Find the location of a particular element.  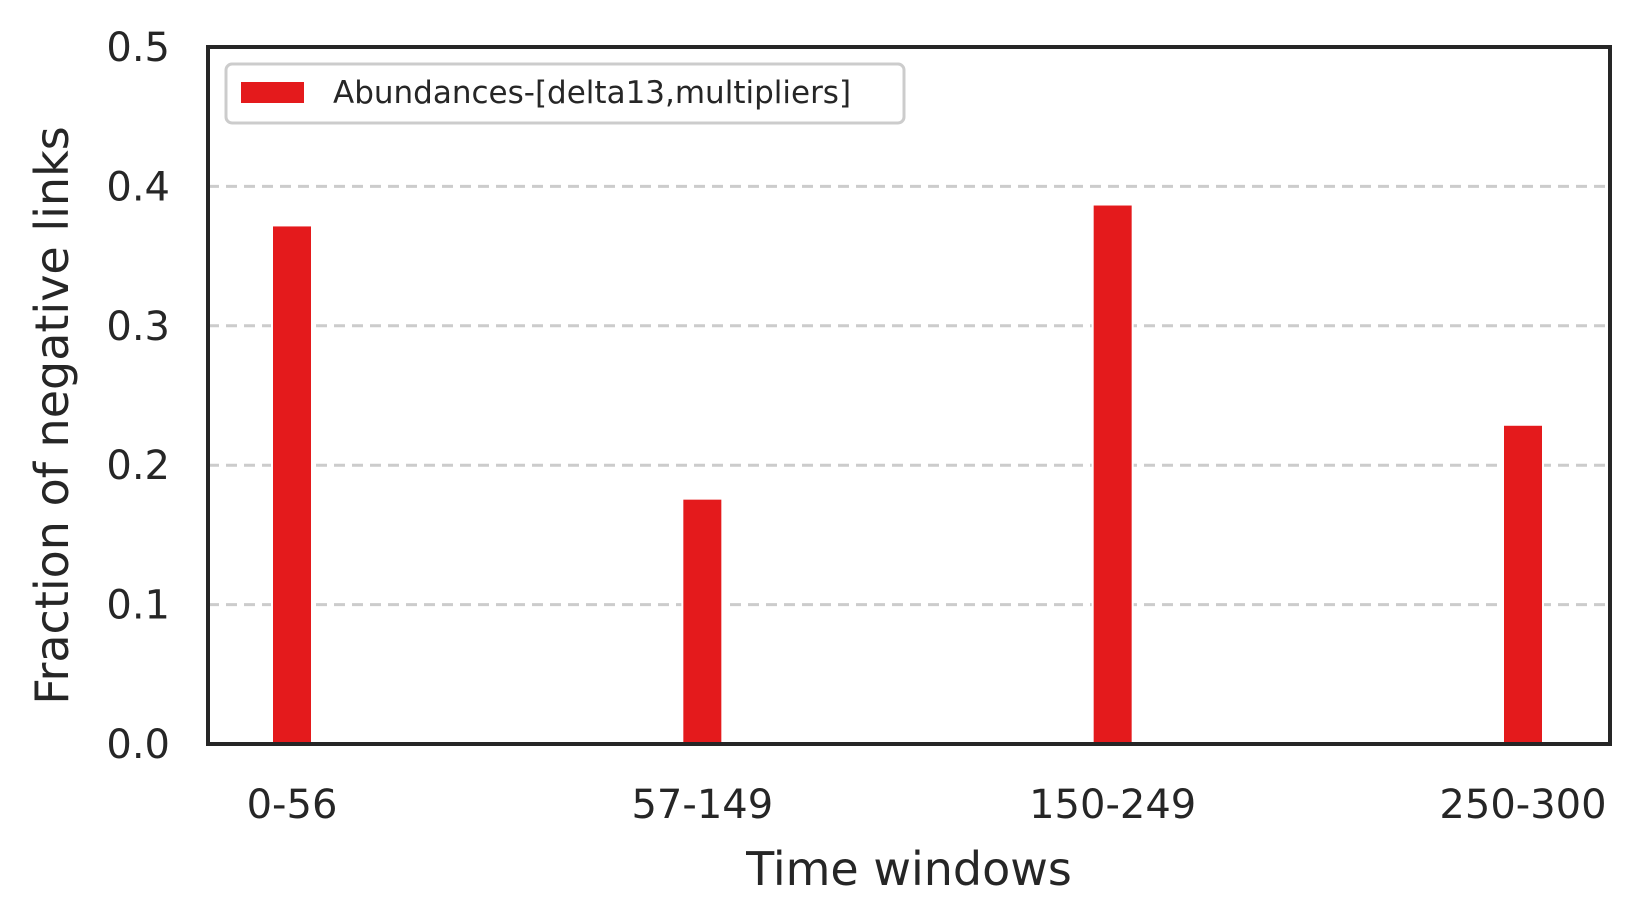

y-tick-label: 0.4 is located at coordinates (138, 187).